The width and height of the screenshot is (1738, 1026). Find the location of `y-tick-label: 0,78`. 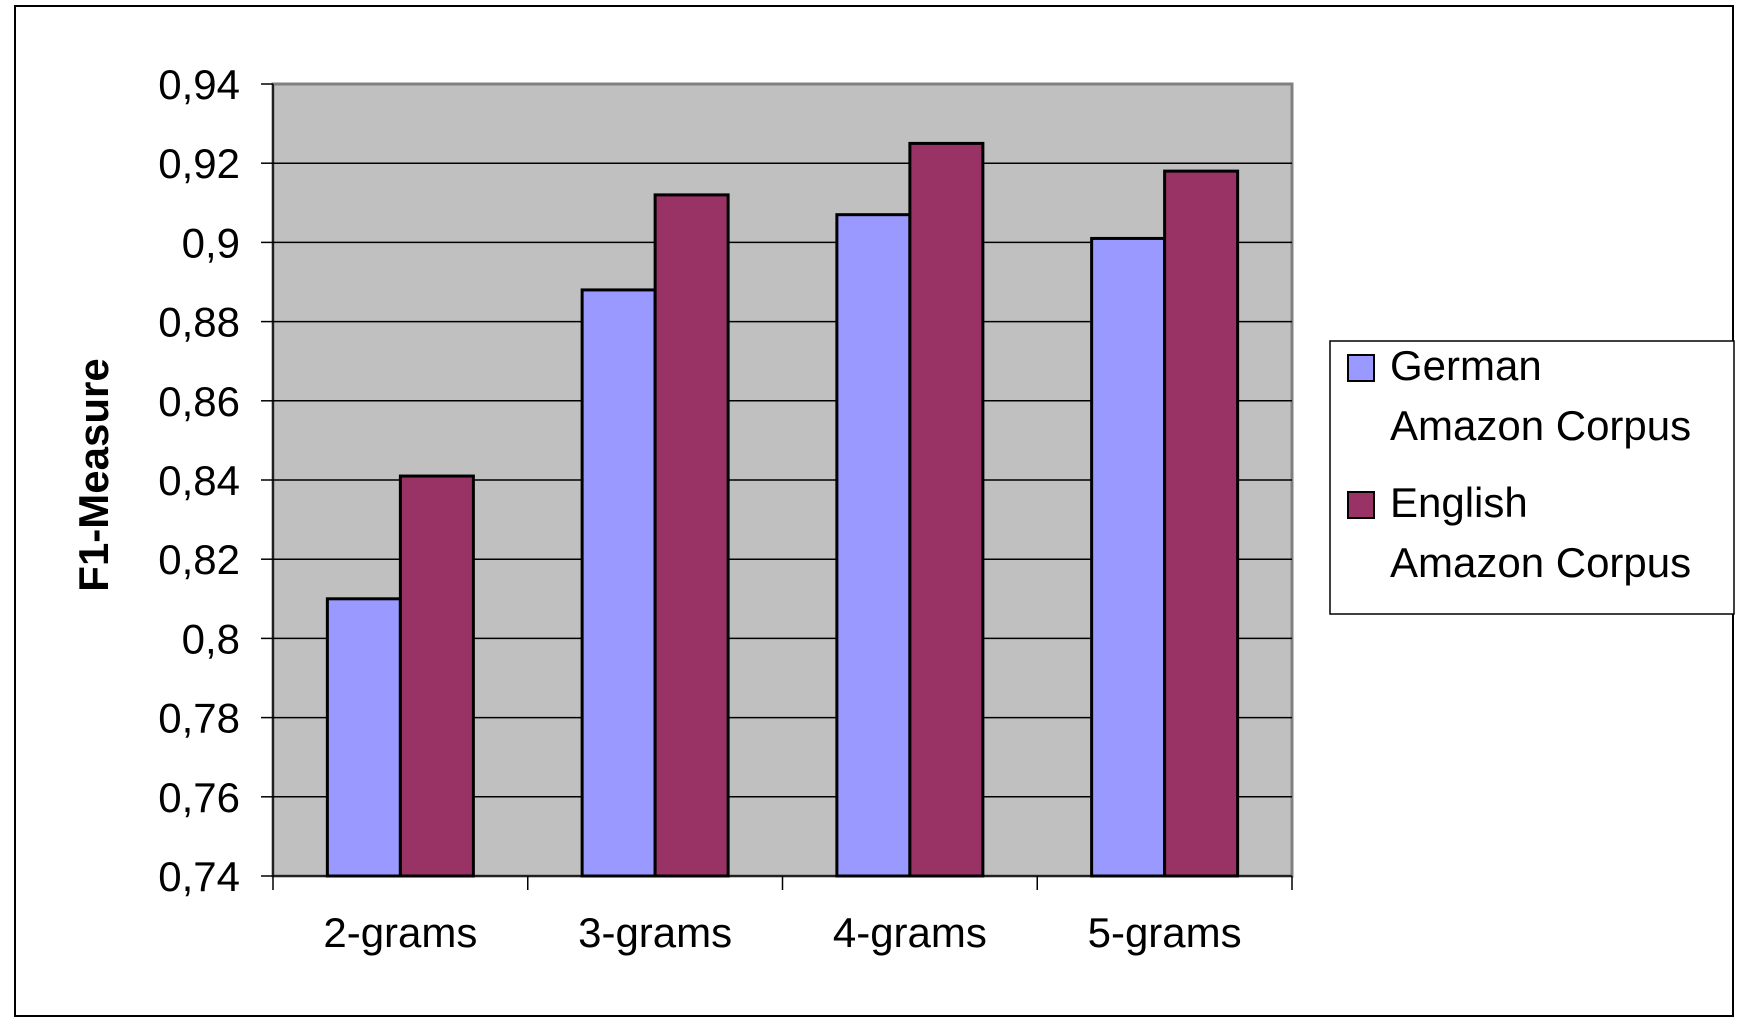

y-tick-label: 0,78 is located at coordinates (199, 718).